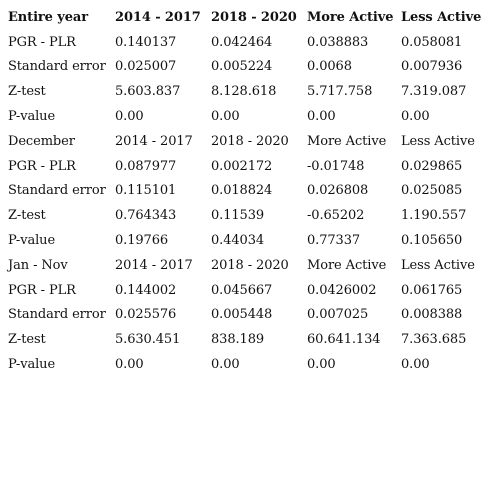  I want to click on table-cell: 5.603.837, so click(148, 92).